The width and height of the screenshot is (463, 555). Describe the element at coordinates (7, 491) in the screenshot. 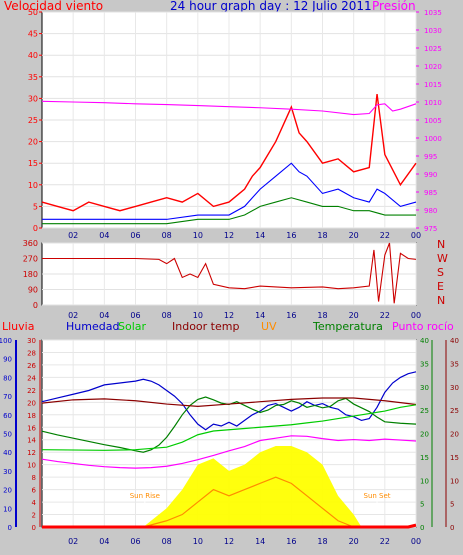

I see `humidity-y-tick: 20` at that location.